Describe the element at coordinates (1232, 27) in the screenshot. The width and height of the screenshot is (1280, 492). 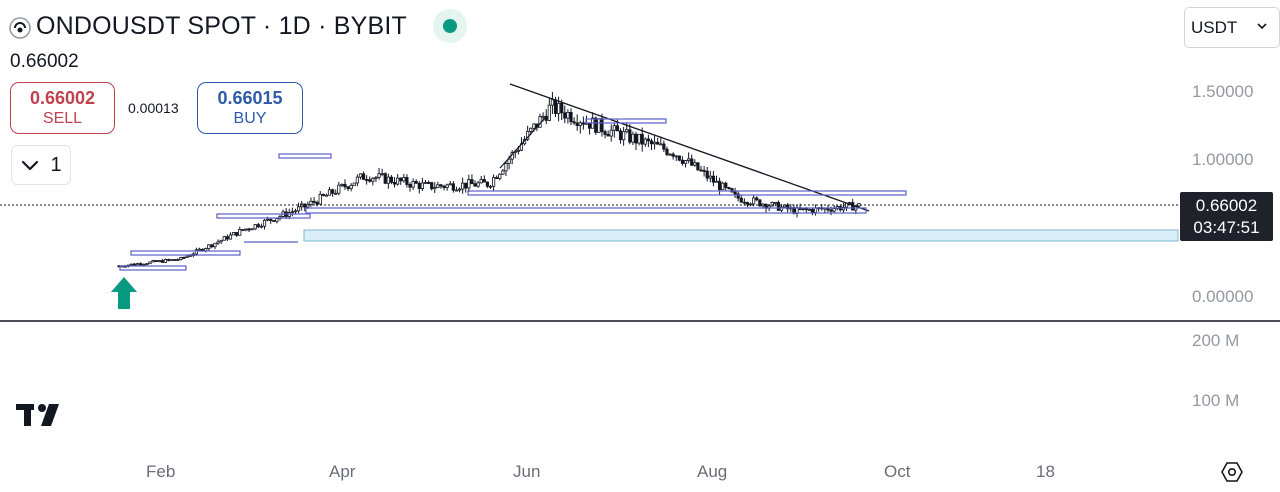
I see `currency-select: USDT` at that location.